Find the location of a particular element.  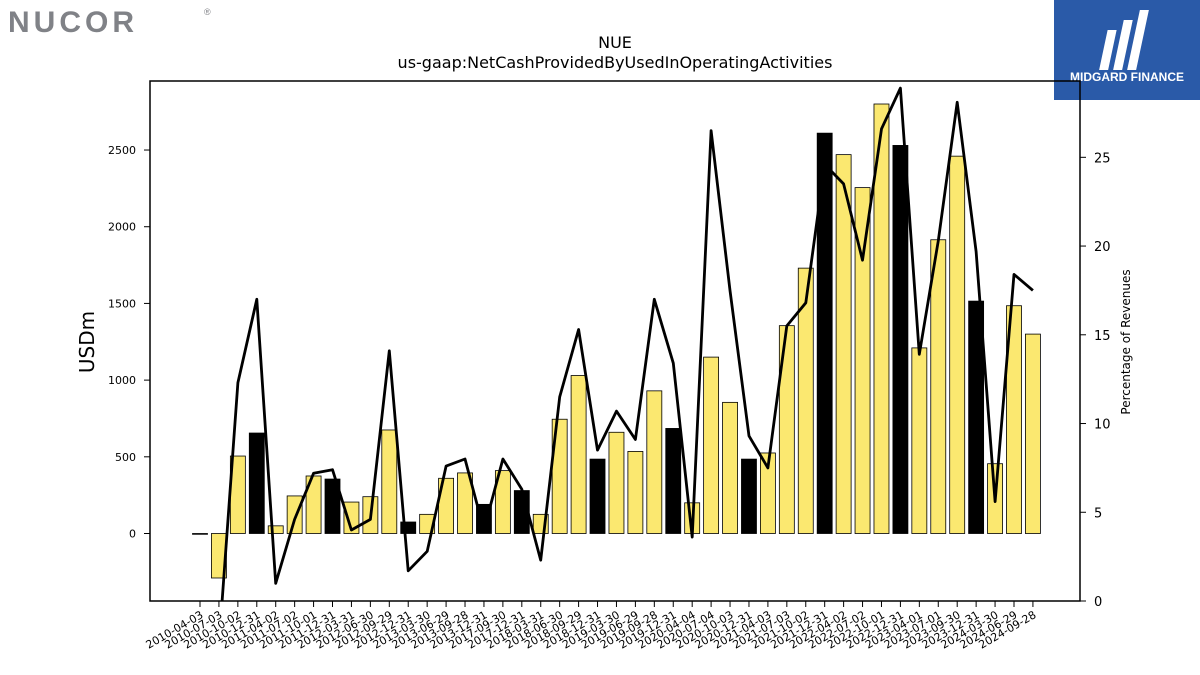

y2-axis-label: Percentage of Revenues is located at coordinates (1126, 341).